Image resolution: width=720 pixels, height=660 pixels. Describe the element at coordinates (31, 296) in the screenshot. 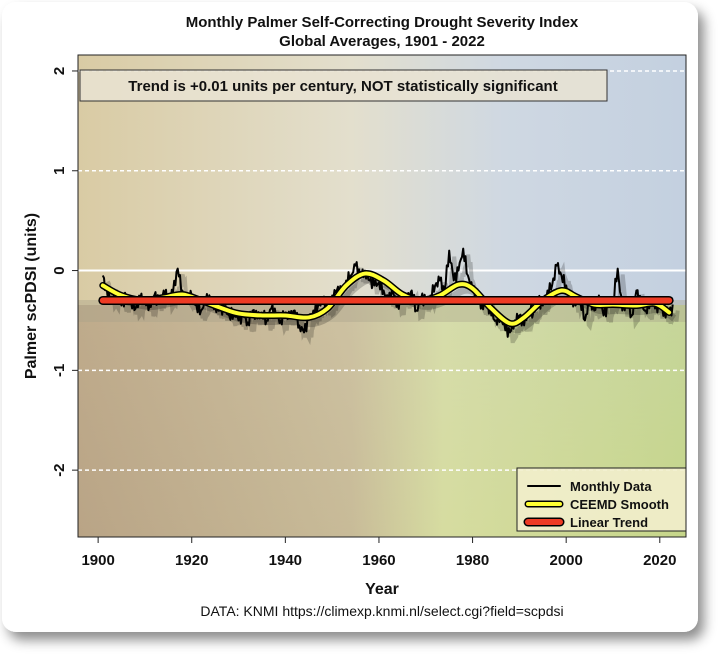

I see `y-axis-label: Palmer scPDSI (units)` at that location.